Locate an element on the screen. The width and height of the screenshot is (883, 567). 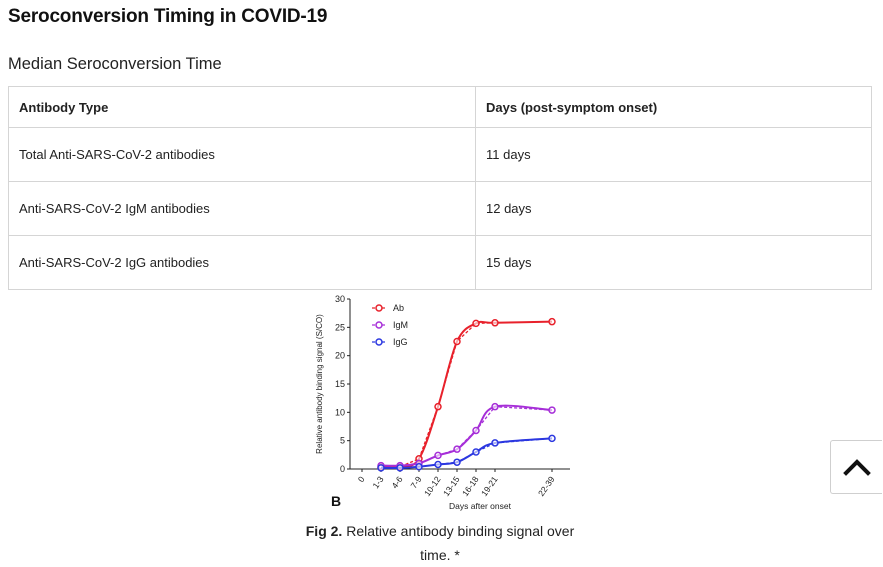
x-tick-label: 1-3 is located at coordinates (377, 482).